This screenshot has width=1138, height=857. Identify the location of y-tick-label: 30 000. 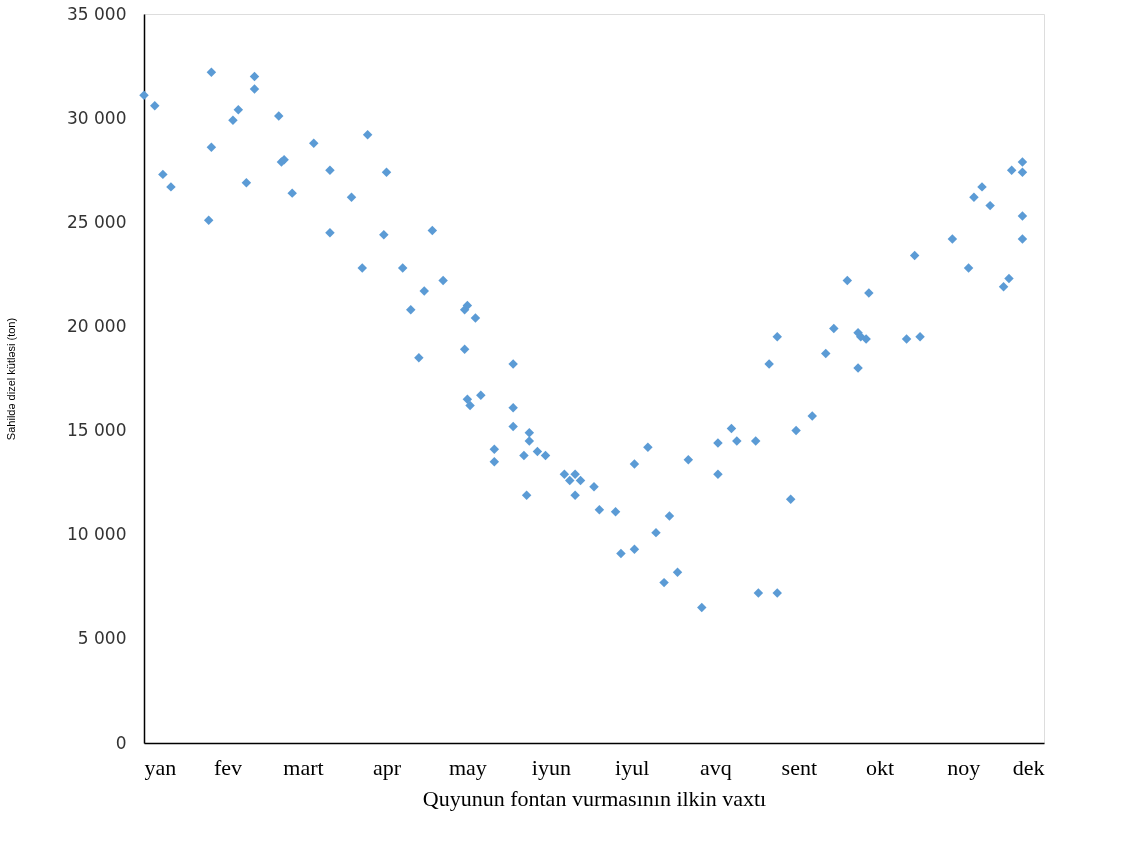
(97, 117).